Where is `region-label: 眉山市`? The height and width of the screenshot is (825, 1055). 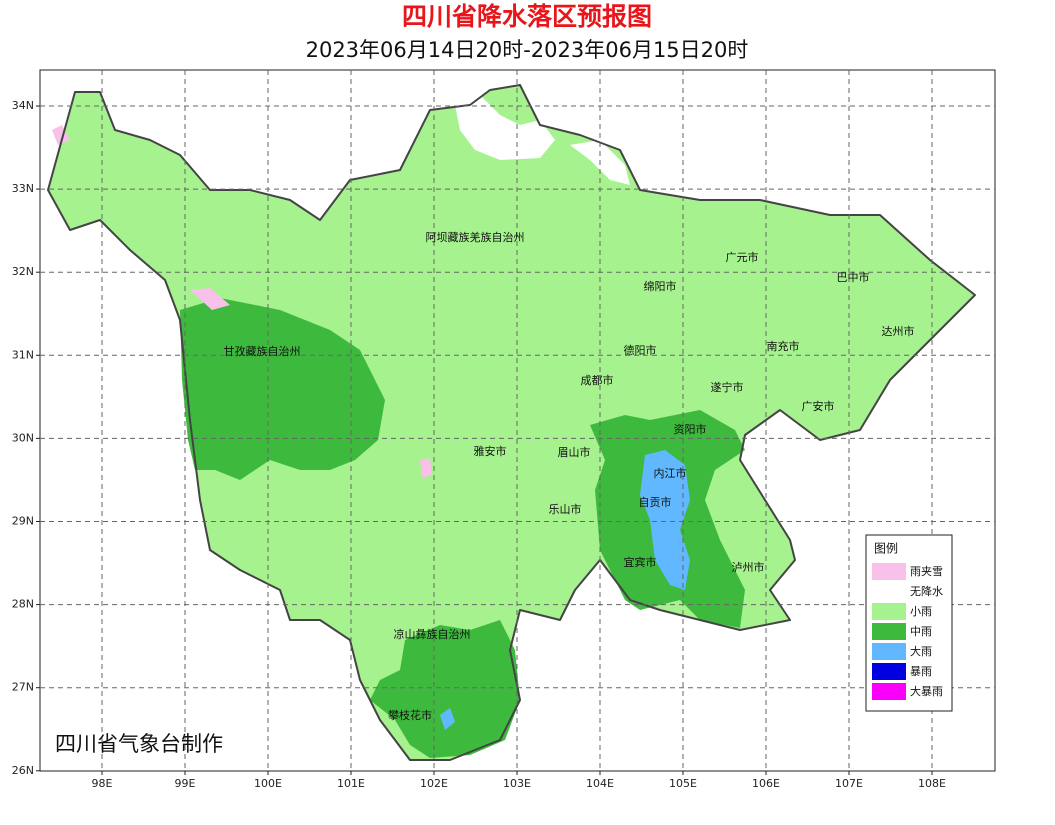
region-label: 眉山市 is located at coordinates (574, 452).